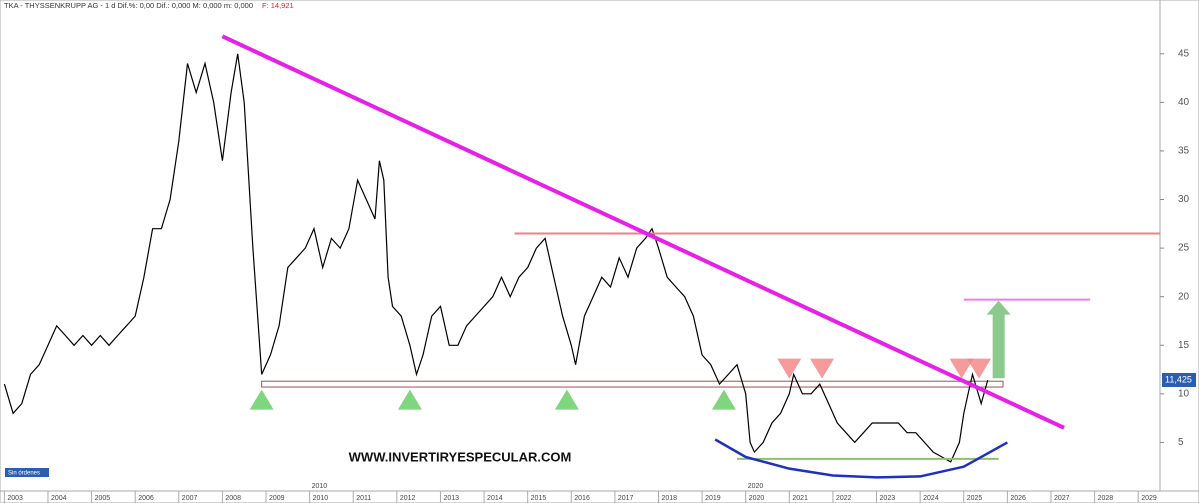  Describe the element at coordinates (460, 456) in the screenshot. I see `watermark: WWW.INVERTIRYESPECULAR.COM` at that location.